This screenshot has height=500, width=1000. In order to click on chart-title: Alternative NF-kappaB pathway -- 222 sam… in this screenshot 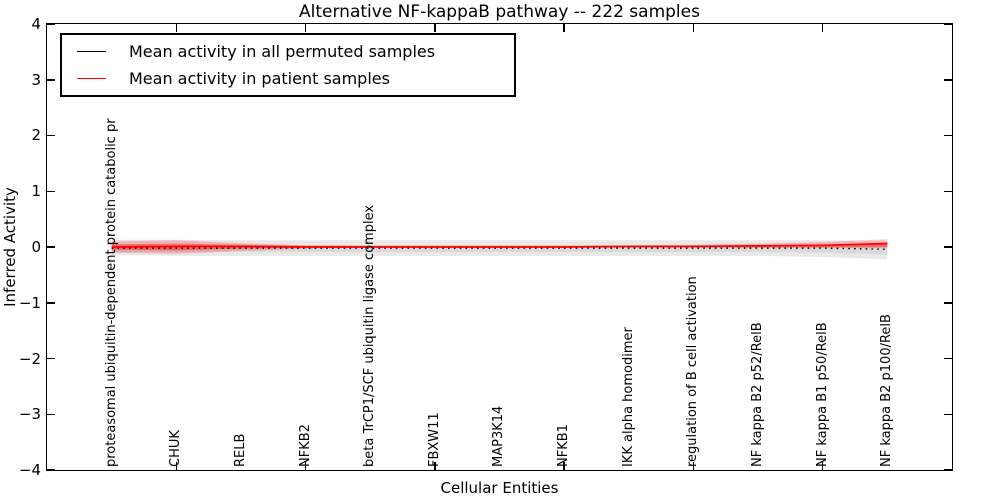, I will do `click(499, 12)`.